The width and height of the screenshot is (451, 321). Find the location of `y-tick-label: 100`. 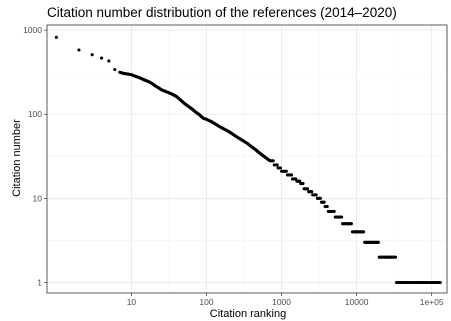

y-tick-label: 100 is located at coordinates (35, 114).